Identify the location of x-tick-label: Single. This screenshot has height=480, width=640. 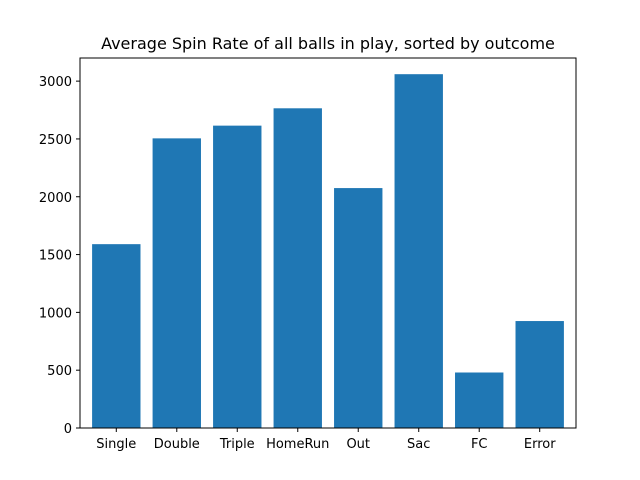
(116, 444).